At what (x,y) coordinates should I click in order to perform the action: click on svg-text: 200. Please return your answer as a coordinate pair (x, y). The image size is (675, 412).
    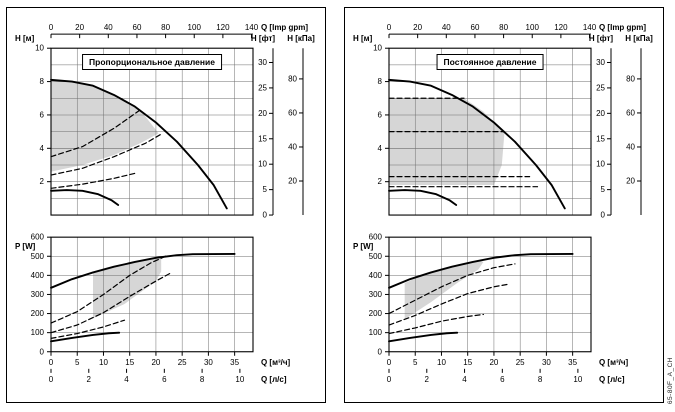
    Looking at the image, I should click on (38, 313).